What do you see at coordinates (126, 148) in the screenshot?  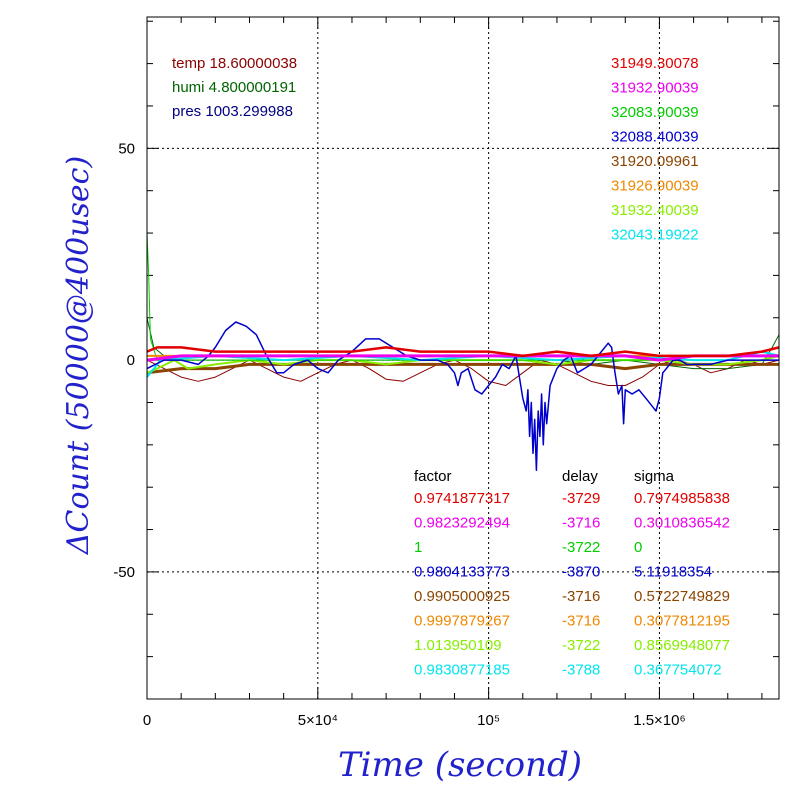 I see `y-tick-label: 50` at bounding box center [126, 148].